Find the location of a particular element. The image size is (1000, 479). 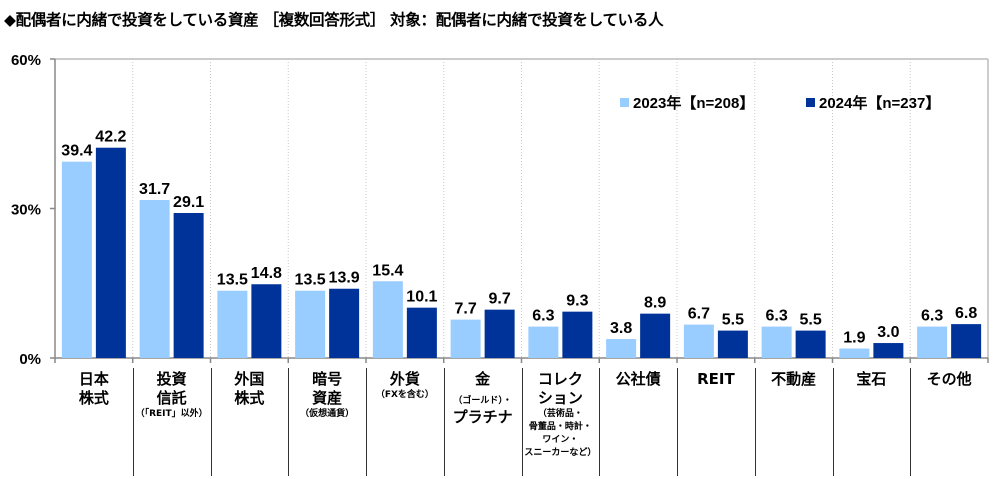

category-label-line: 公社債 is located at coordinates (638, 379).